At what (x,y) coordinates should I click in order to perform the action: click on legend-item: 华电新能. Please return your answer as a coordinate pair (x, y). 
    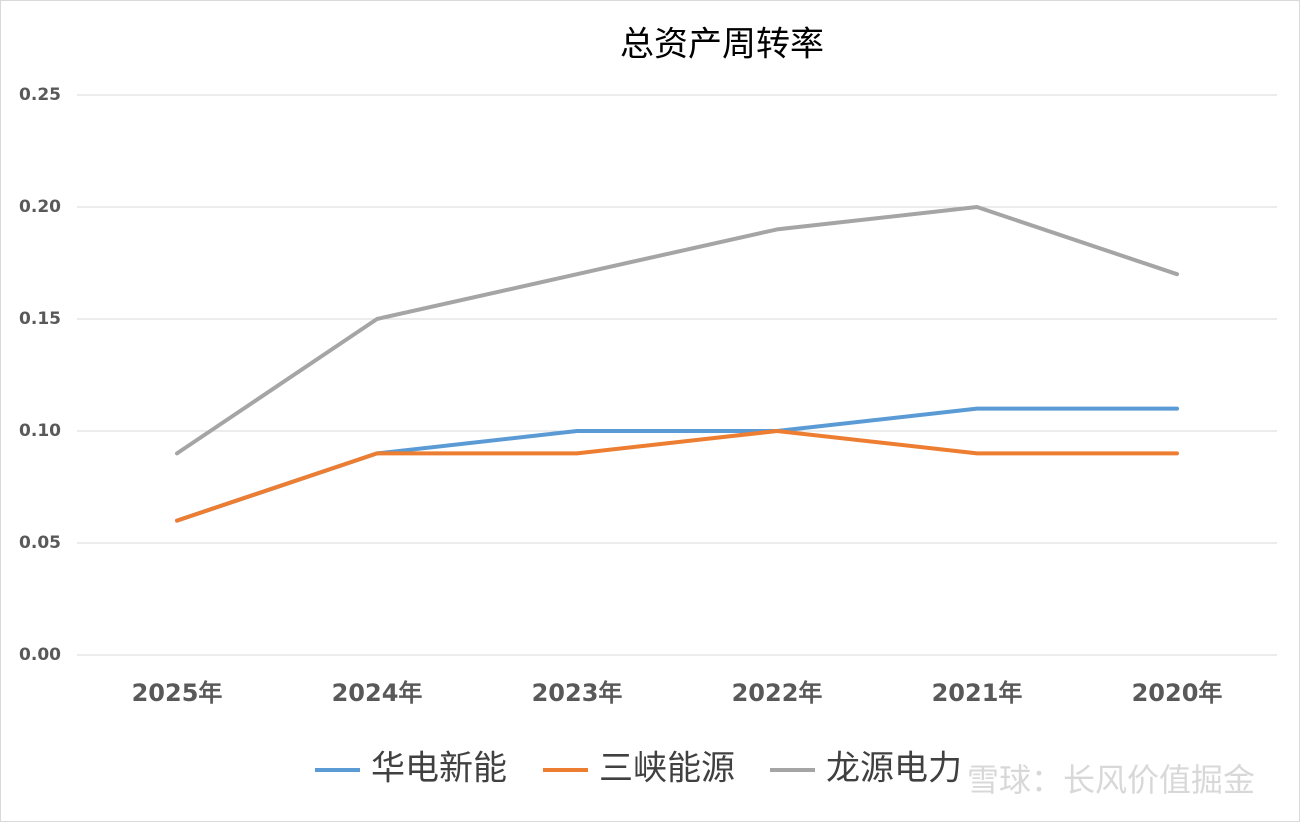
    Looking at the image, I should click on (411, 769).